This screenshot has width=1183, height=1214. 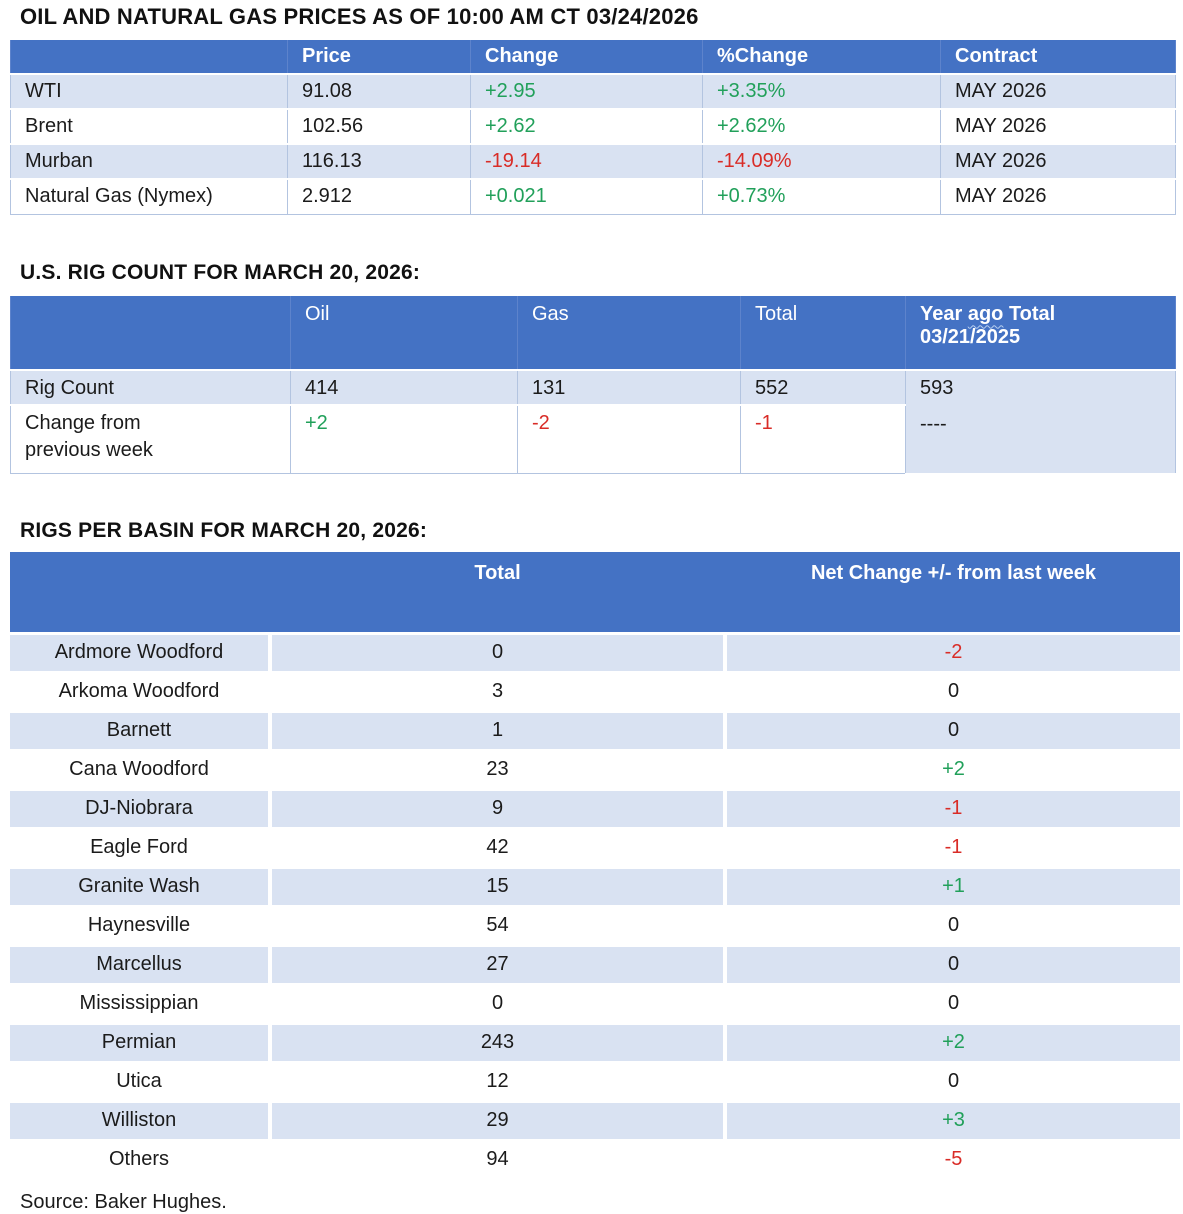 What do you see at coordinates (139, 964) in the screenshot?
I see `basin-label: Marcellus` at bounding box center [139, 964].